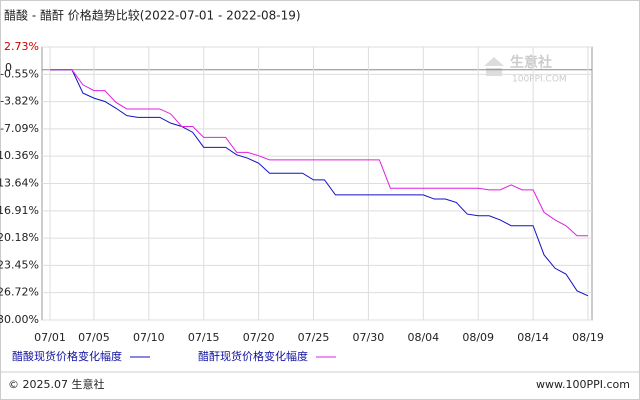 Image resolution: width=640 pixels, height=400 pixels. What do you see at coordinates (478, 337) in the screenshot?
I see `x-tick-label: 08/09` at bounding box center [478, 337].